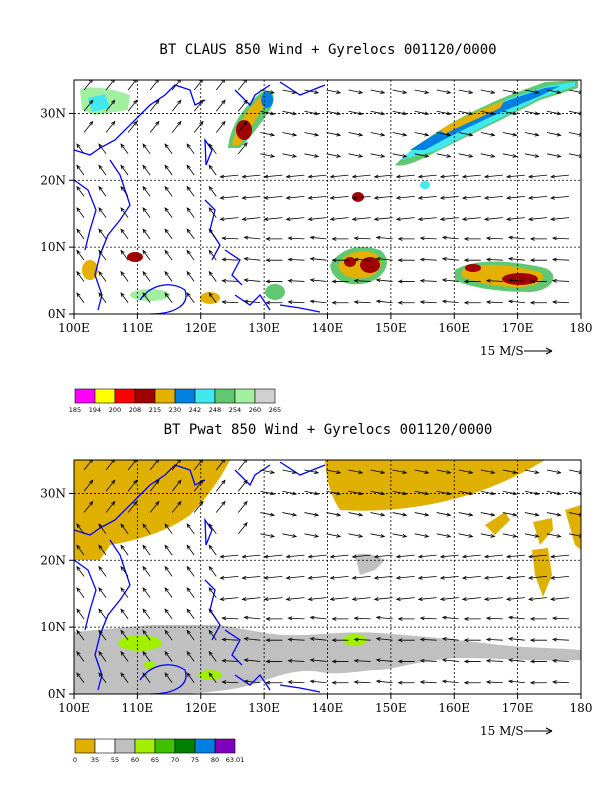 The width and height of the screenshot is (612, 792). I want to click on y-tick-label: 10N, so click(53, 247).